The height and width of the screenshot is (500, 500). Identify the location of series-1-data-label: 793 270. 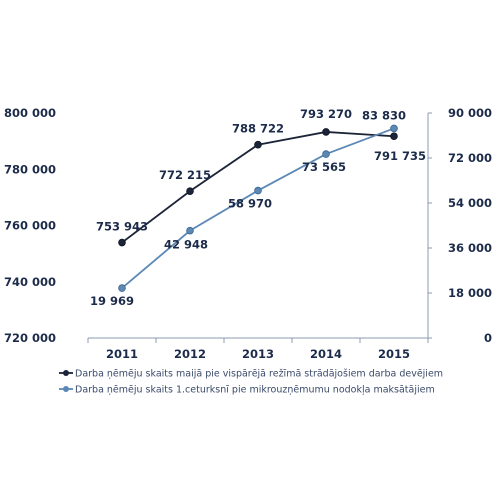
(326, 114).